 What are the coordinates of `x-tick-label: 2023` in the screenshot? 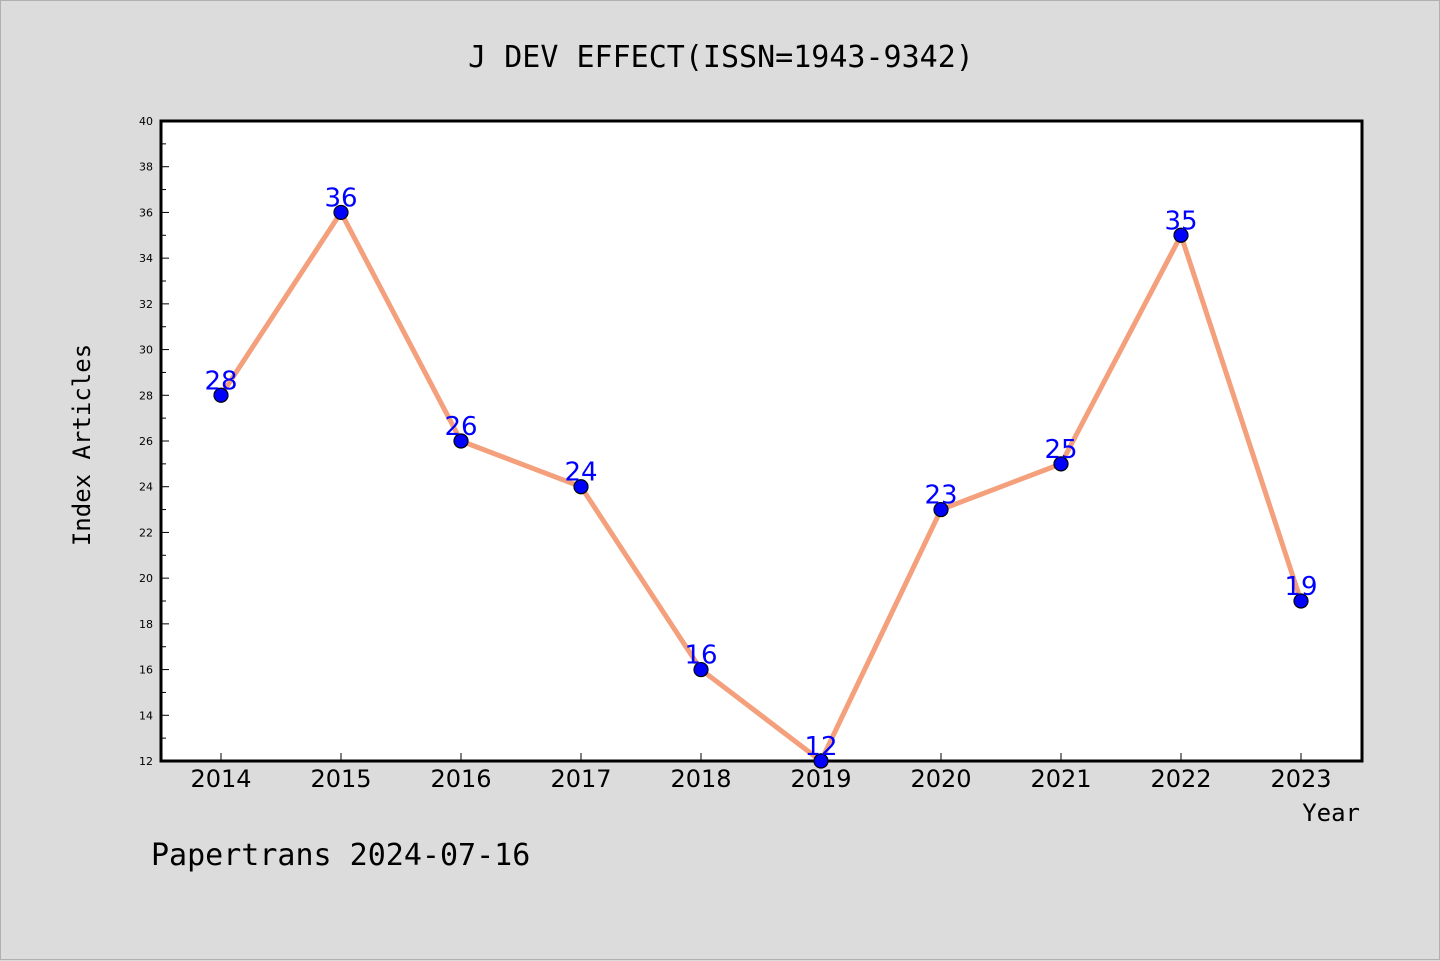 It's located at (1300, 779).